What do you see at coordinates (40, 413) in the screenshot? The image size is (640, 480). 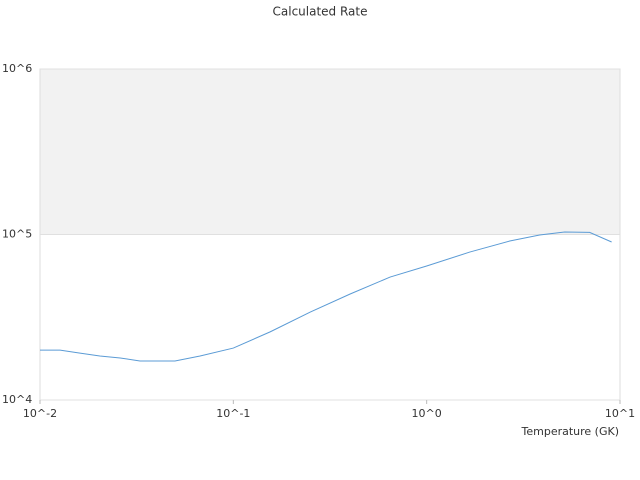 I see `x-tick-label: 10^-2` at bounding box center [40, 413].